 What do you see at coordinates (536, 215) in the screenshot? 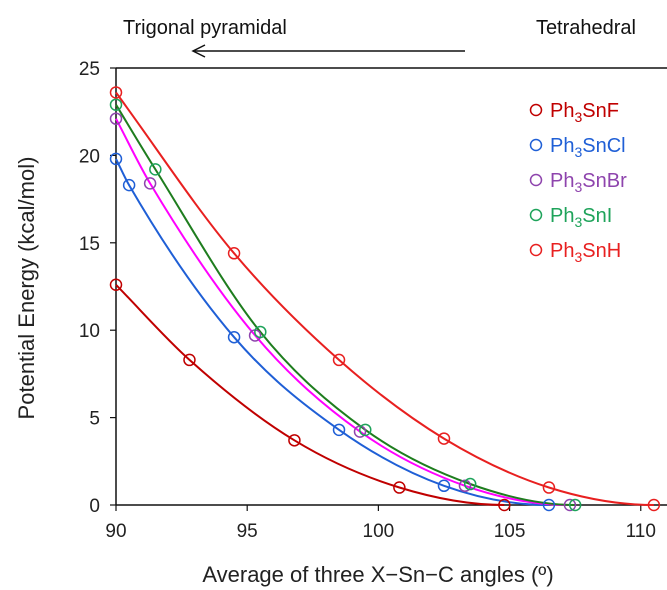
I see `legend-marker-ph3sni` at bounding box center [536, 215].